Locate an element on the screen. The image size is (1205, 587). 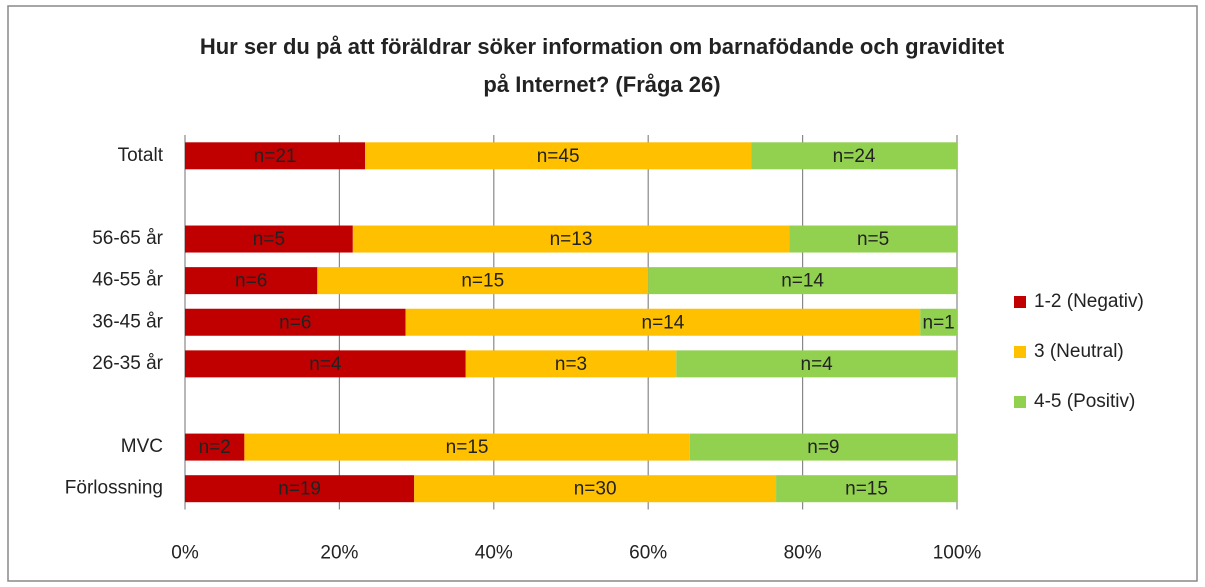
legend-label: 1-2 (Negativ) is located at coordinates (1089, 301).